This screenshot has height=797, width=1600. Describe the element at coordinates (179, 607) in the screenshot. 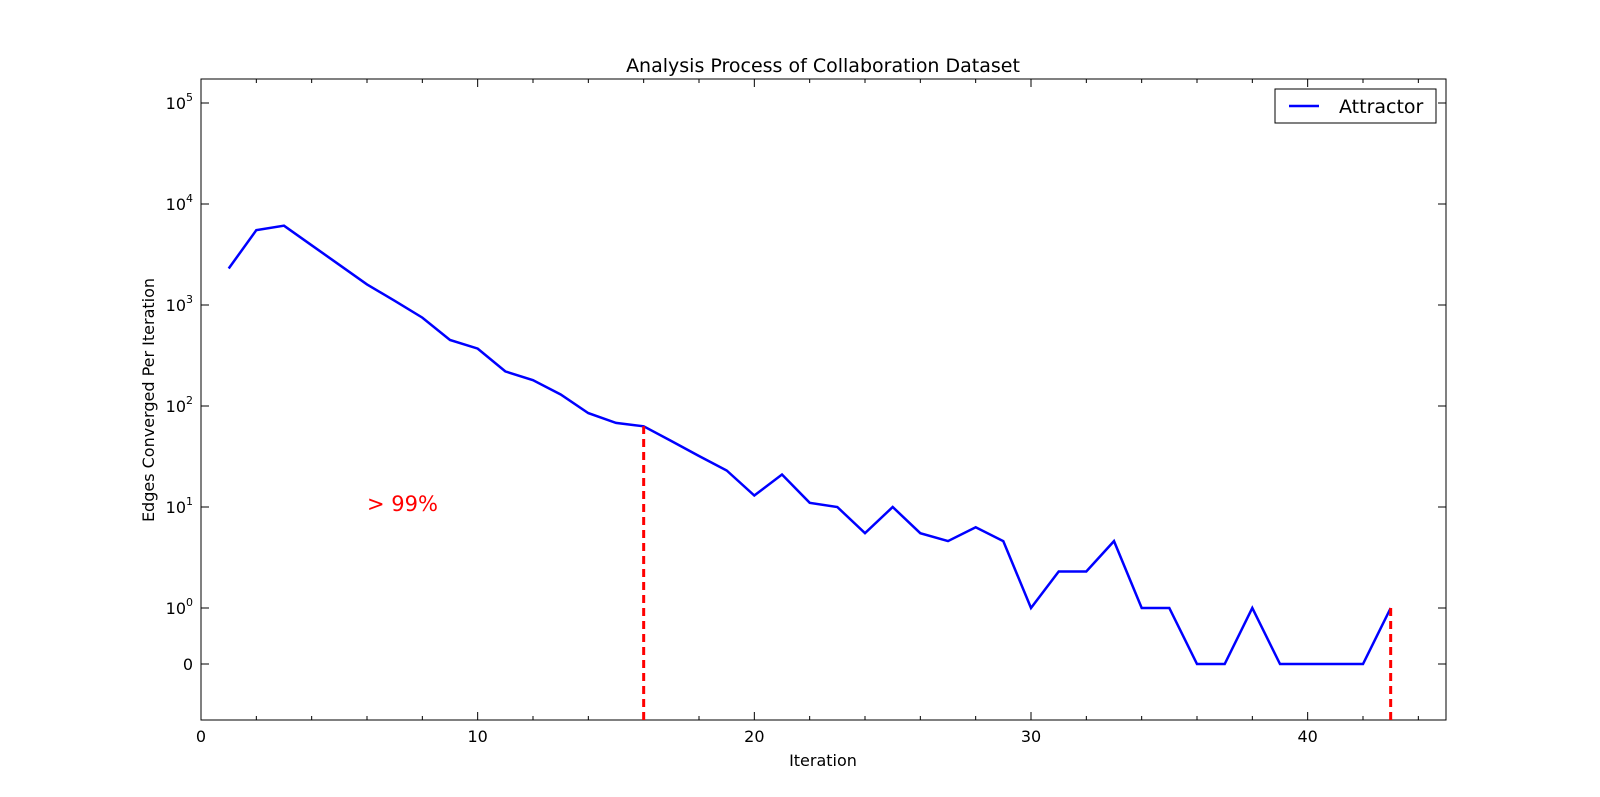

I see `y-tick-label: 10⁰` at that location.